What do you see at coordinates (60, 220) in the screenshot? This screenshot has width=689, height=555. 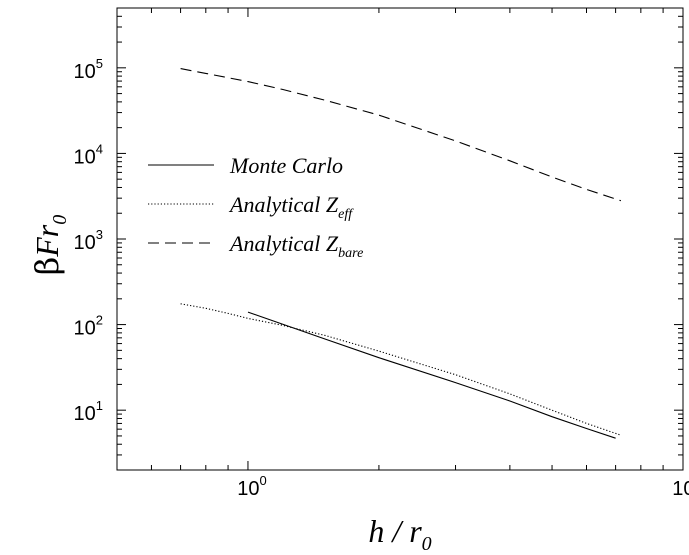 I see `y-axis-label-sub: 0` at bounding box center [60, 220].